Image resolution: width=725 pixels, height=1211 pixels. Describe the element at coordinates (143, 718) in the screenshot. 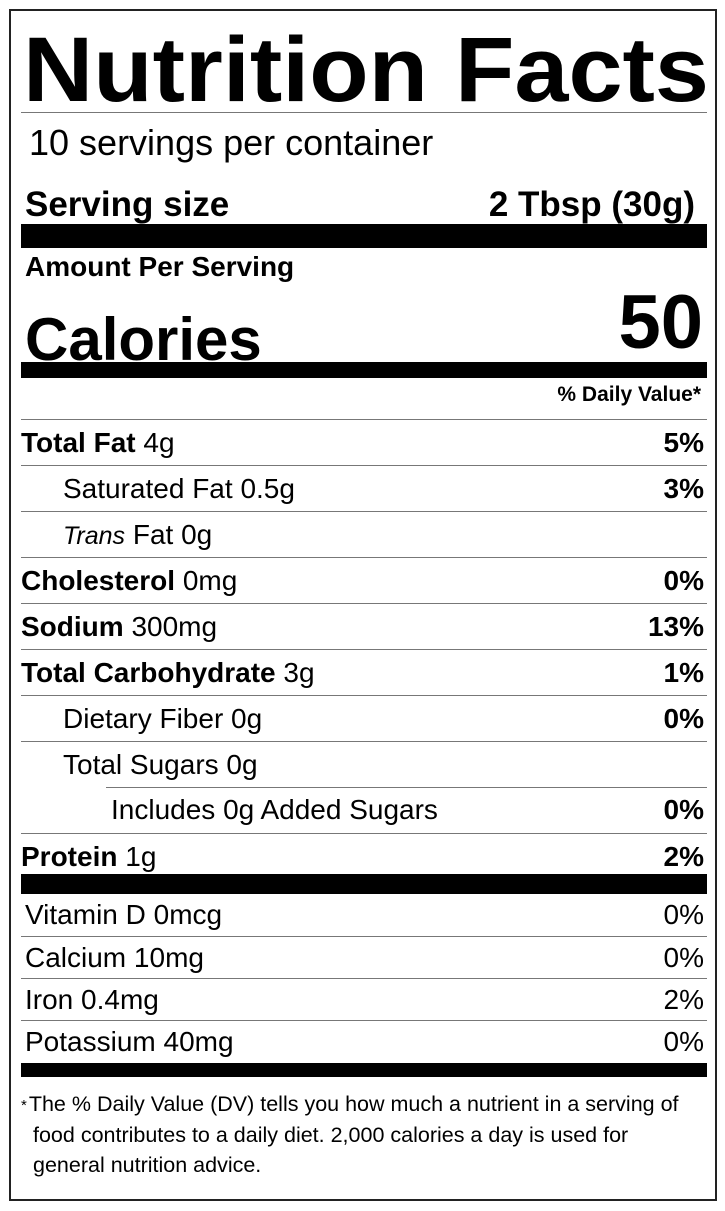

I see `nutrient-name: Dietary Fiber` at that location.